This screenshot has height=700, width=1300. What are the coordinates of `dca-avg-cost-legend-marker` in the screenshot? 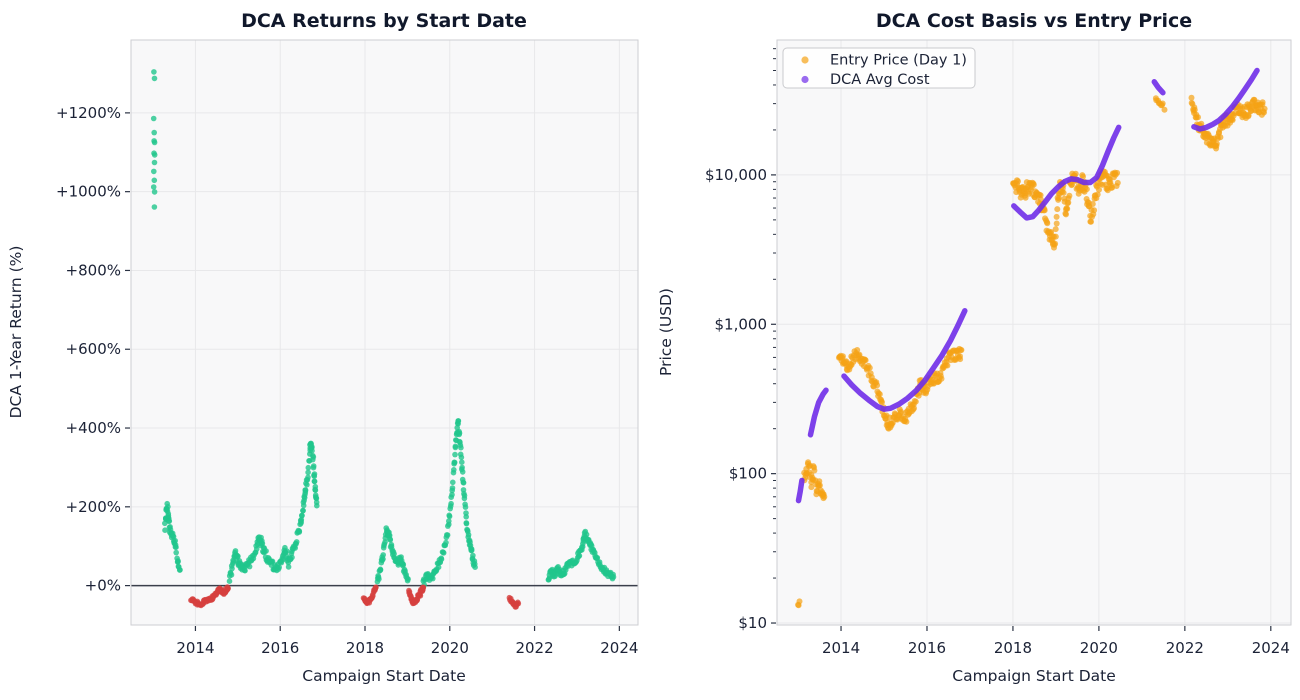 It's located at (805, 79).